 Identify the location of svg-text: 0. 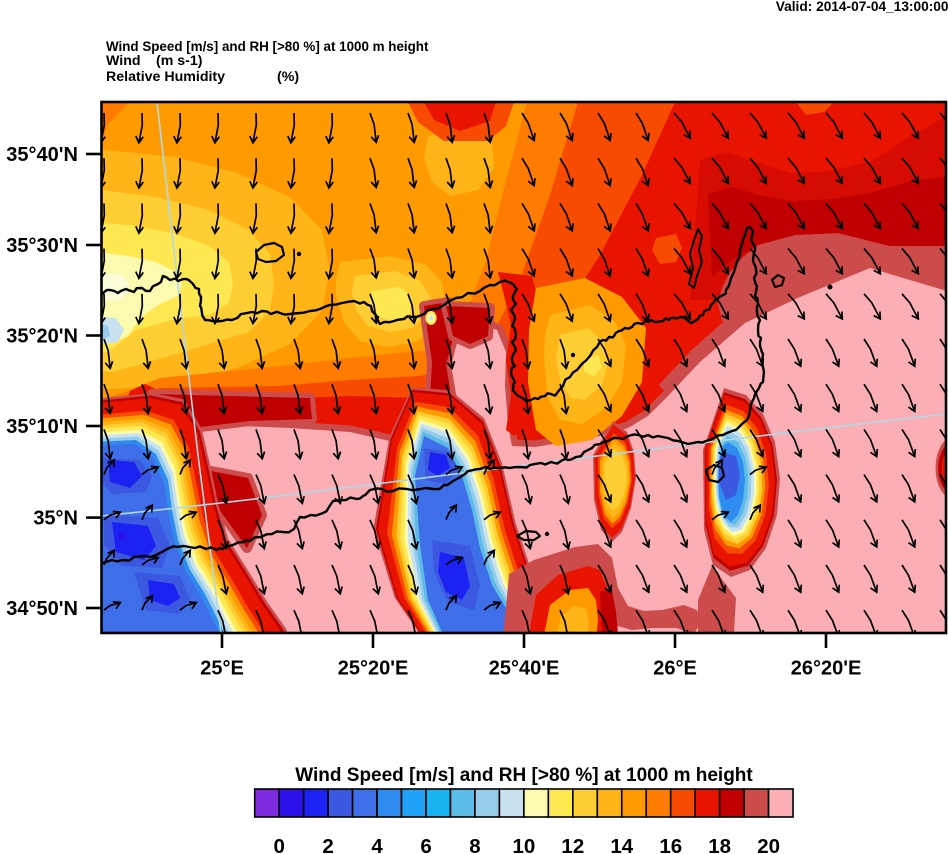
(278, 844).